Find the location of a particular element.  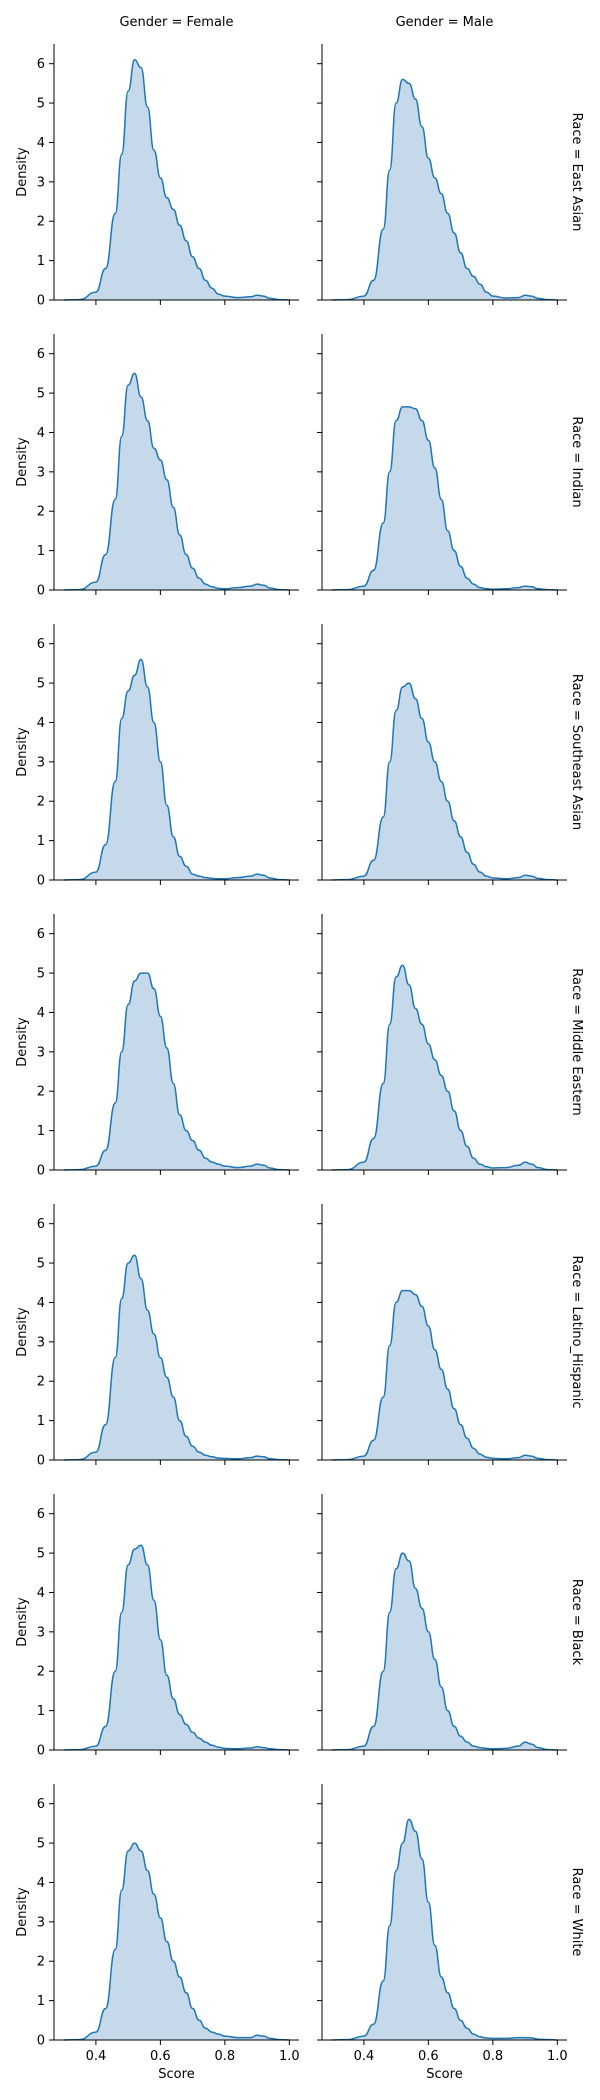

x-tick-label: 0.6 is located at coordinates (428, 2056).